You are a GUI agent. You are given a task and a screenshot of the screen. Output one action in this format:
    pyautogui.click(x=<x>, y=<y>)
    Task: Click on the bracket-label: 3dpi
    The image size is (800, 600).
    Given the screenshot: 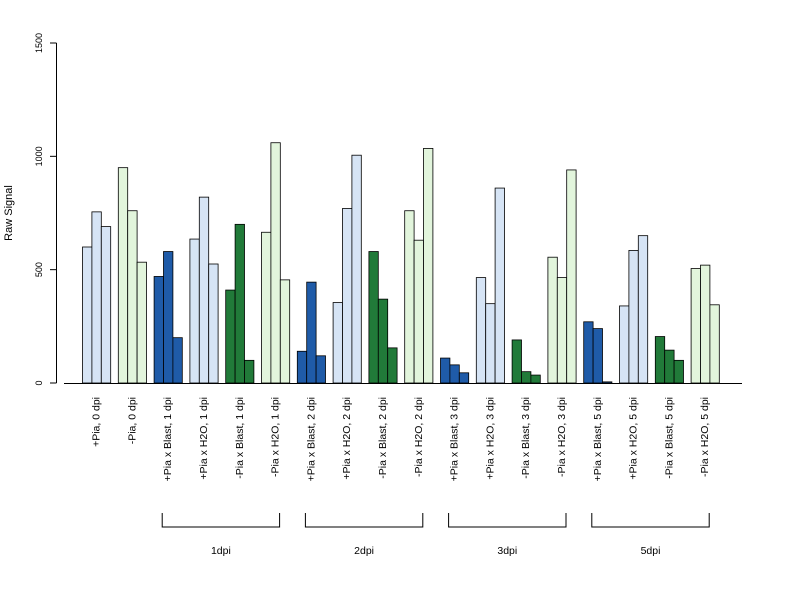 What is the action you would take?
    pyautogui.click(x=507, y=551)
    